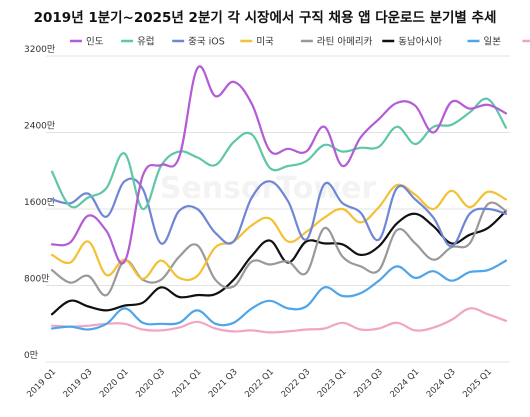  Describe the element at coordinates (39, 126) in the screenshot. I see `y-tick-label: 2400만` at that location.